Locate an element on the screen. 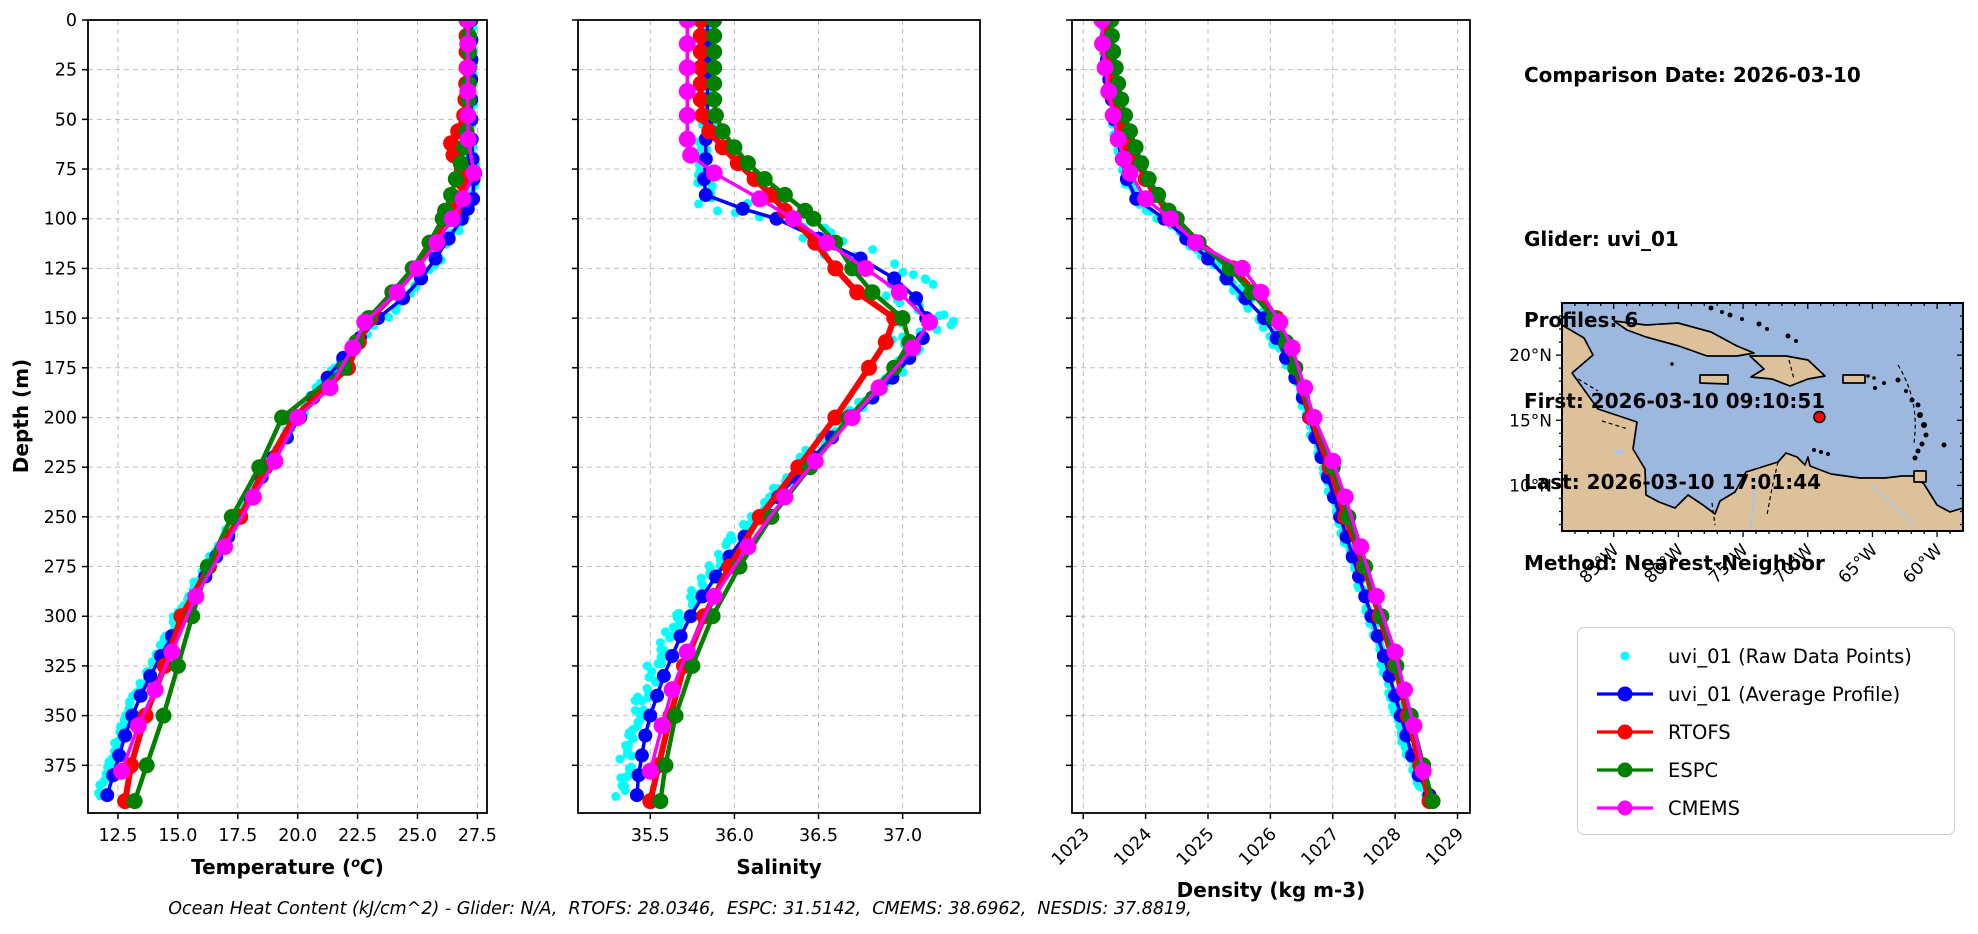  legend-item-uvi-01-raw-data-points-: uvi_01 (Raw Data Points) is located at coordinates (1774, 656).